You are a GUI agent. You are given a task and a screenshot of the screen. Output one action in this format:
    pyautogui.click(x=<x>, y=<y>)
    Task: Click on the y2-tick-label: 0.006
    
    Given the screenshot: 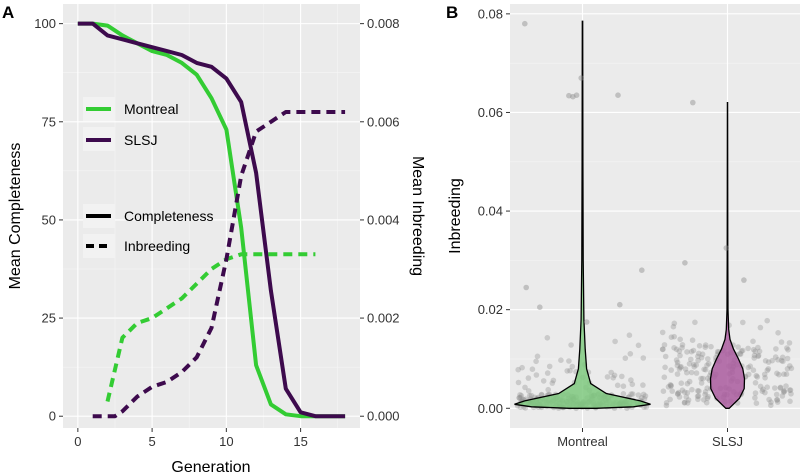 What is the action you would take?
    pyautogui.click(x=383, y=121)
    